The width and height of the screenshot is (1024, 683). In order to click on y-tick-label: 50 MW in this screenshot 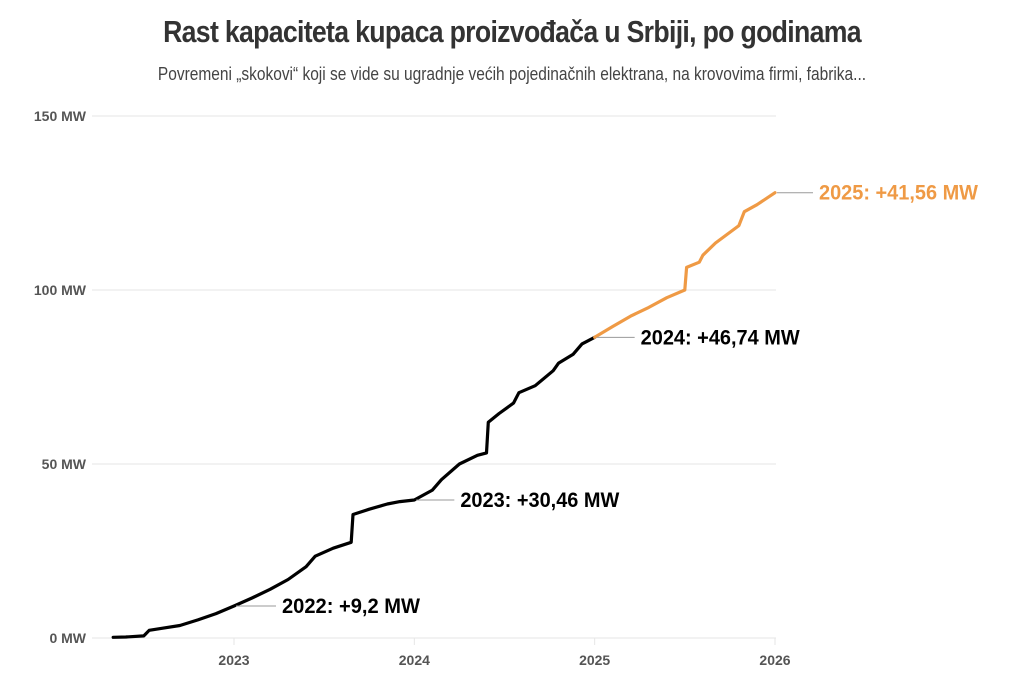, I will do `click(64, 464)`.